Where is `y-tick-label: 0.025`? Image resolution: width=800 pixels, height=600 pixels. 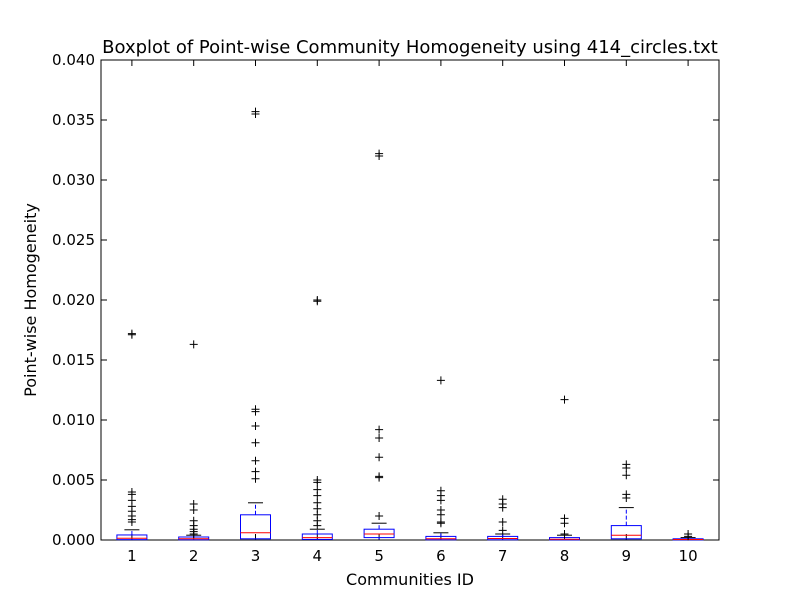
y-tick-label: 0.025 is located at coordinates (73, 240).